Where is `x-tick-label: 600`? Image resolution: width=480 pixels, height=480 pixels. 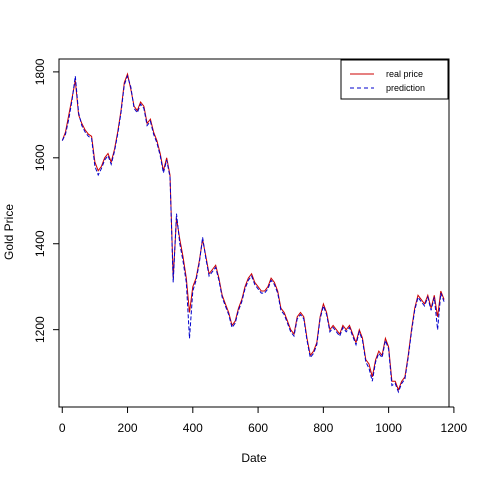
x-tick-label: 600 is located at coordinates (258, 428).